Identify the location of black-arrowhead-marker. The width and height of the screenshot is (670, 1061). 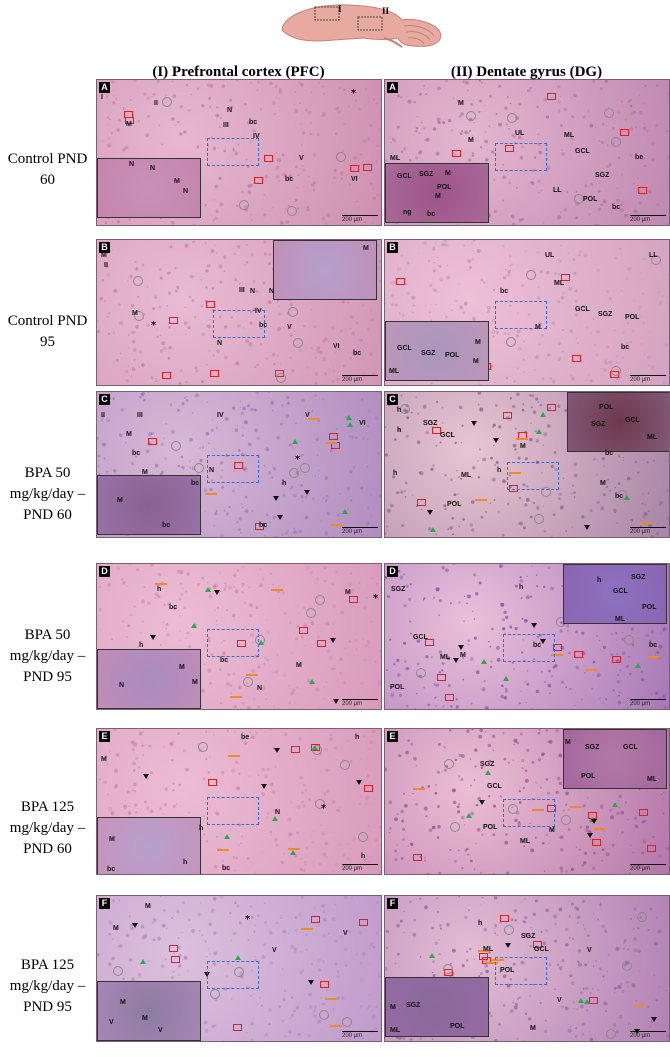
(496, 441).